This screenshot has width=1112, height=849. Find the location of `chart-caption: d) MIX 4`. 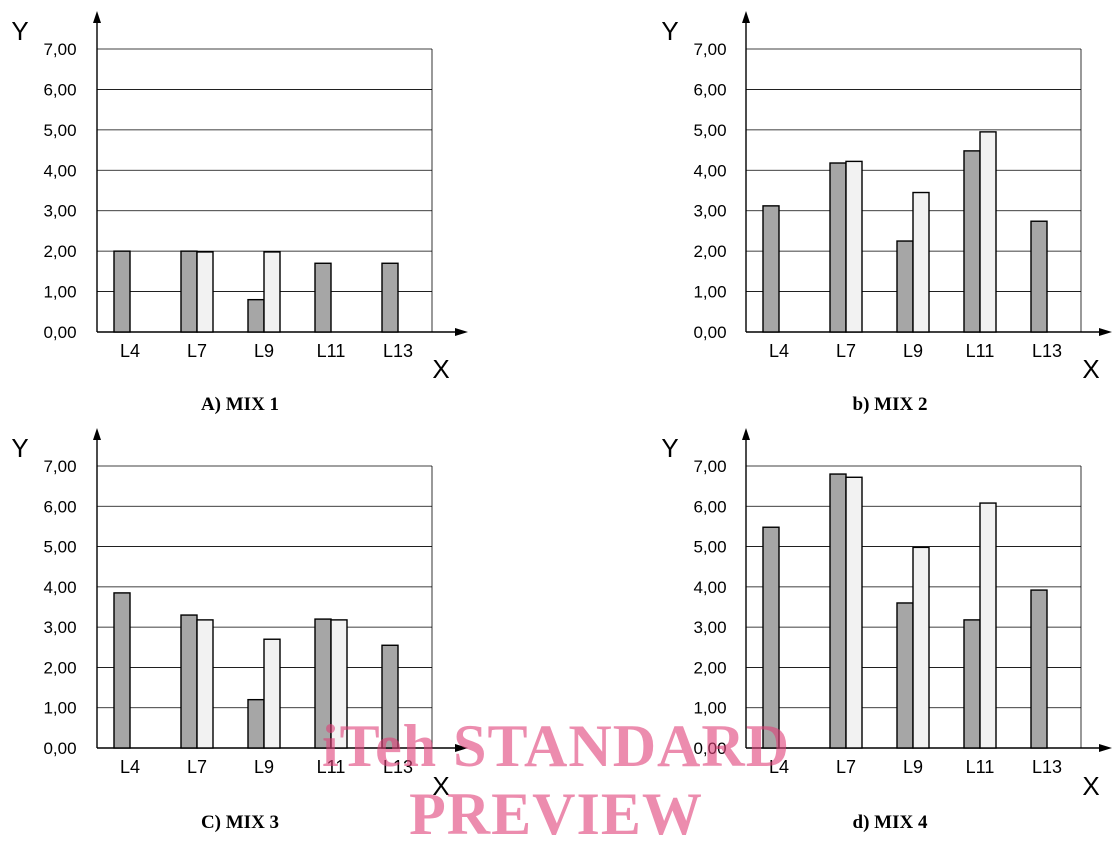

chart-caption: d) MIX 4 is located at coordinates (890, 822).